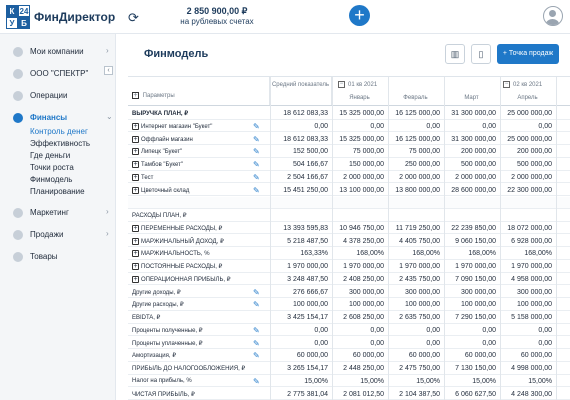  I want to click on value-cell: 150 000,00, so click(366, 164).